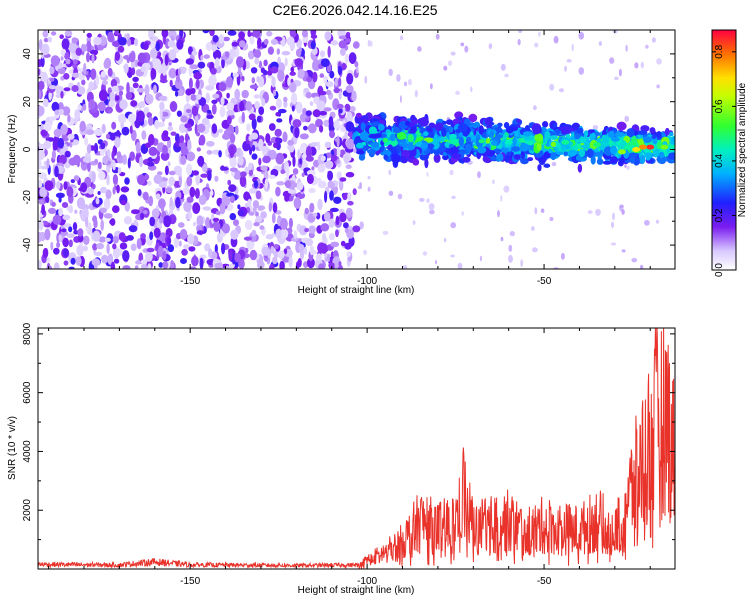 The width and height of the screenshot is (750, 605). I want to click on spectrogram-peak, so click(508, 142).